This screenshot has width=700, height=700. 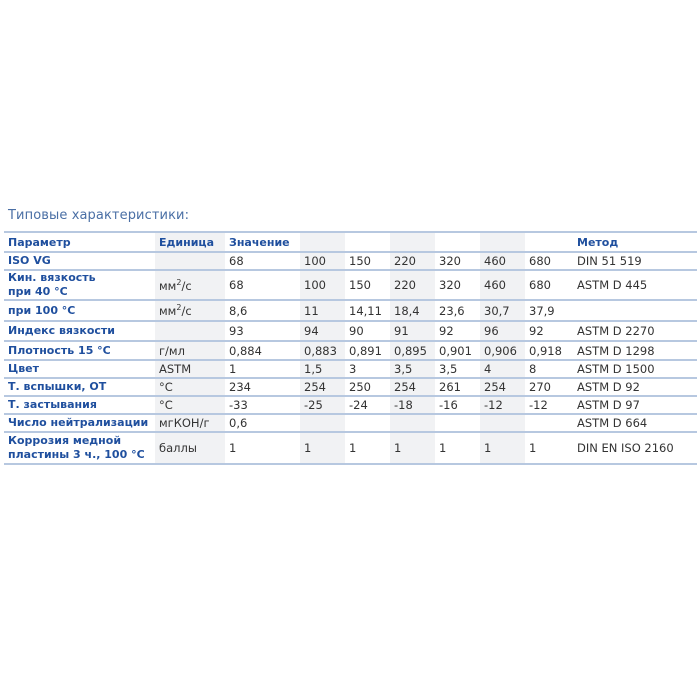 What do you see at coordinates (635, 448) in the screenshot?
I see `method-cell: DIN EN ISO 2160` at bounding box center [635, 448].